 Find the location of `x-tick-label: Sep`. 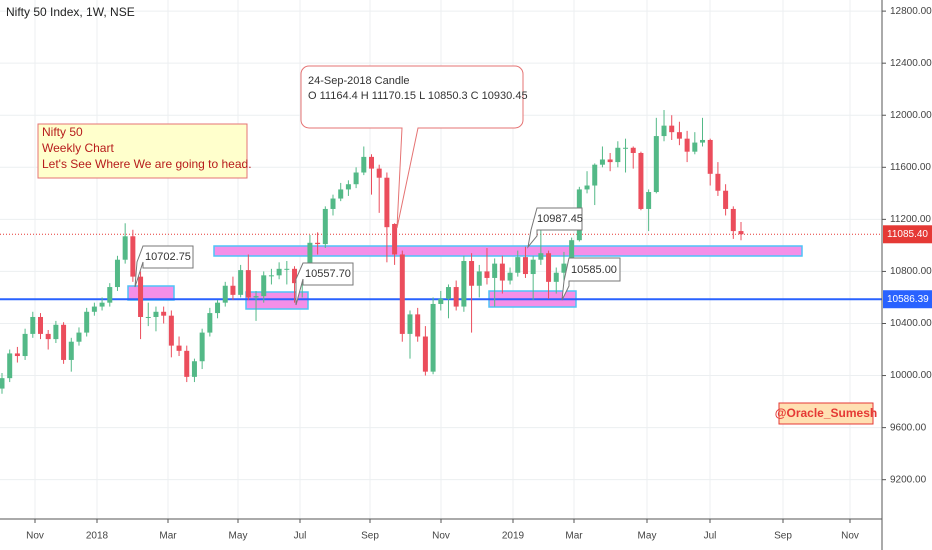

x-tick-label: Sep is located at coordinates (783, 536).